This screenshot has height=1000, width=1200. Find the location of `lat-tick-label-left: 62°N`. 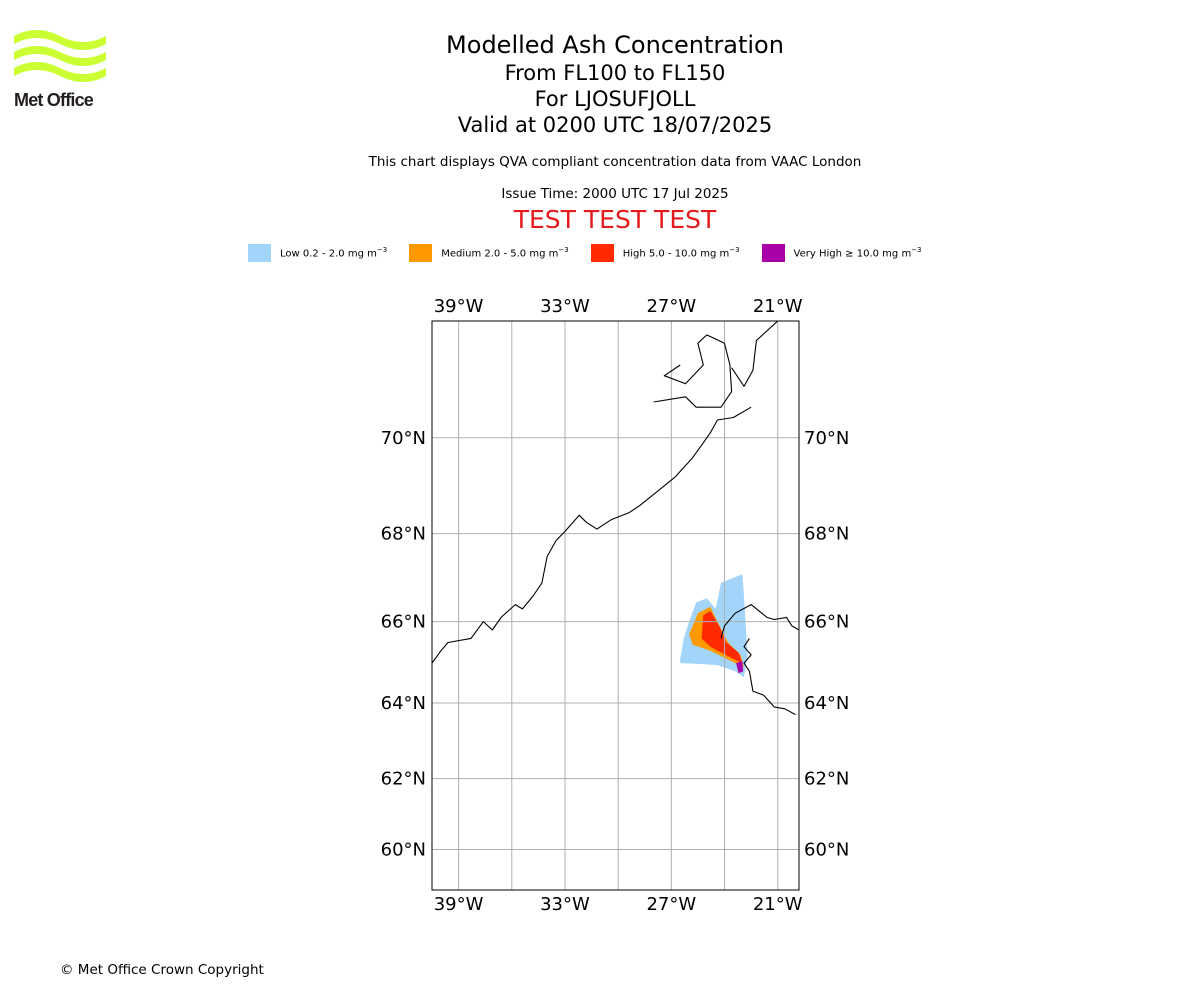

lat-tick-label-left: 62°N is located at coordinates (403, 779).